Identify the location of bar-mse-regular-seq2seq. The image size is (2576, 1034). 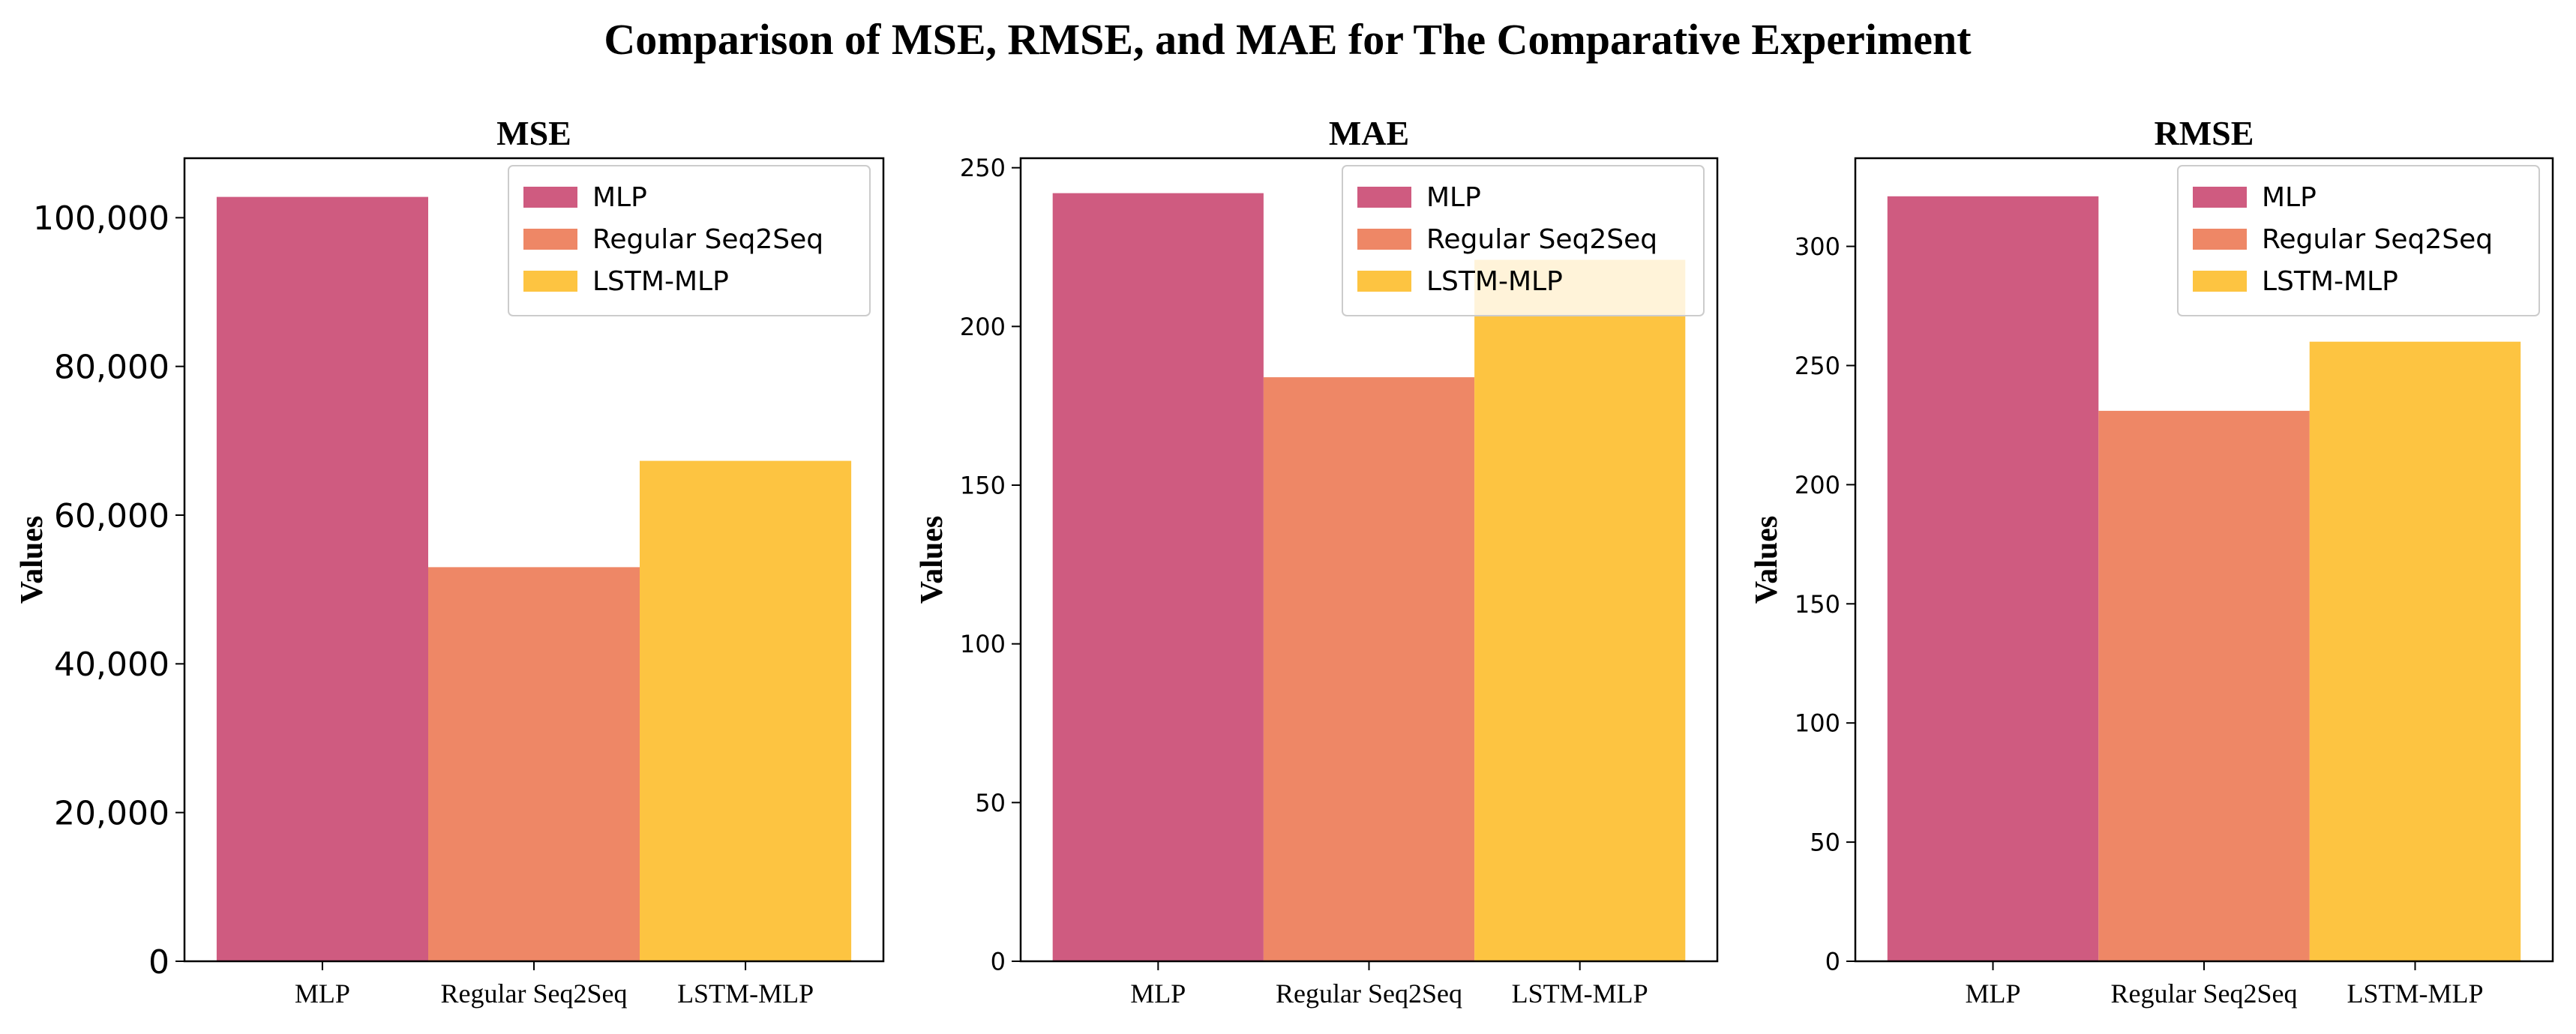
(534, 764).